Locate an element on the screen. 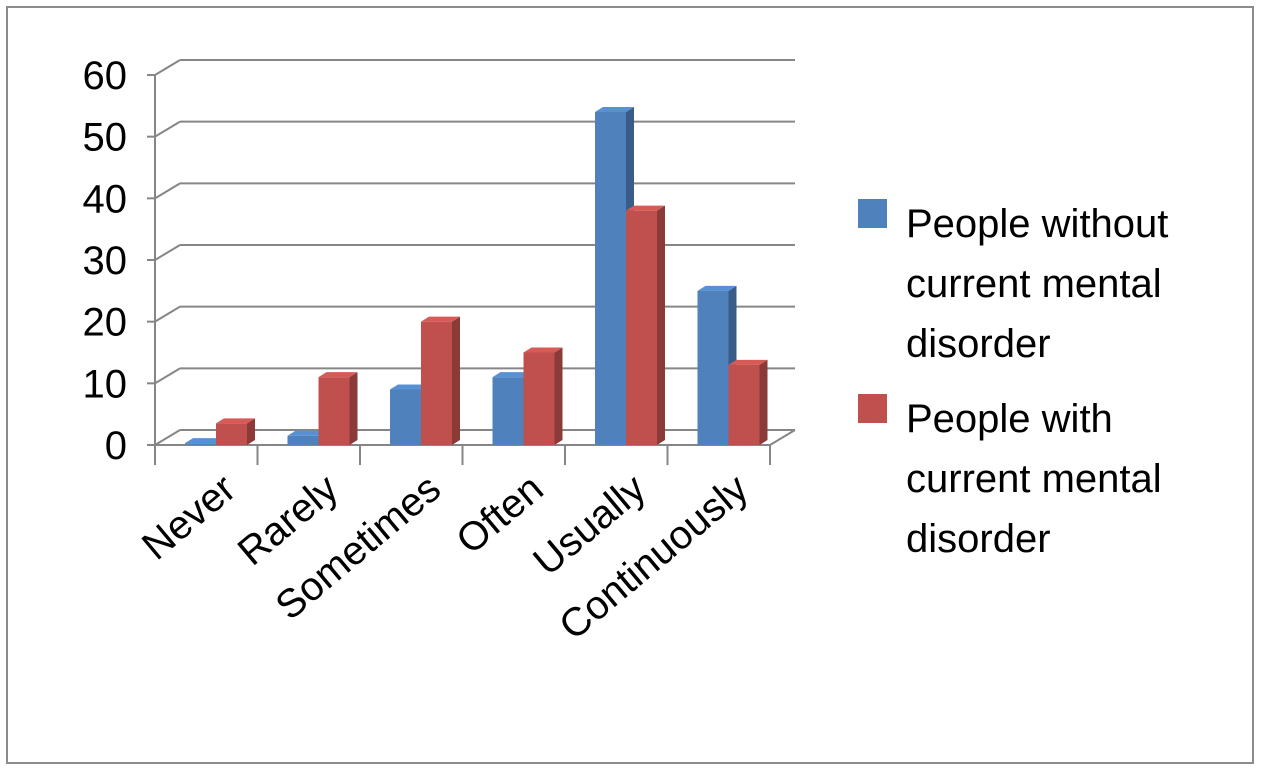 This screenshot has width=1266, height=776. y-tick-label: 30 is located at coordinates (105, 261).